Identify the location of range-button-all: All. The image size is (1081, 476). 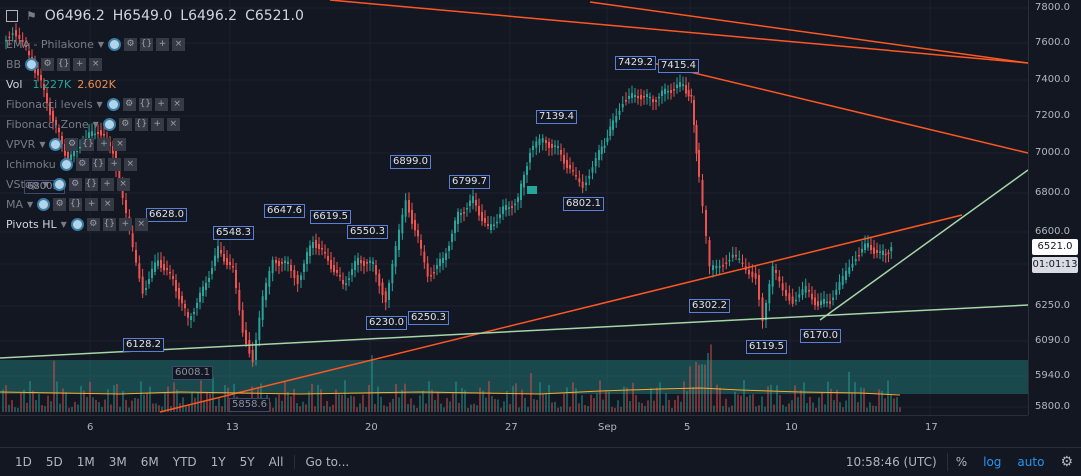
(276, 462).